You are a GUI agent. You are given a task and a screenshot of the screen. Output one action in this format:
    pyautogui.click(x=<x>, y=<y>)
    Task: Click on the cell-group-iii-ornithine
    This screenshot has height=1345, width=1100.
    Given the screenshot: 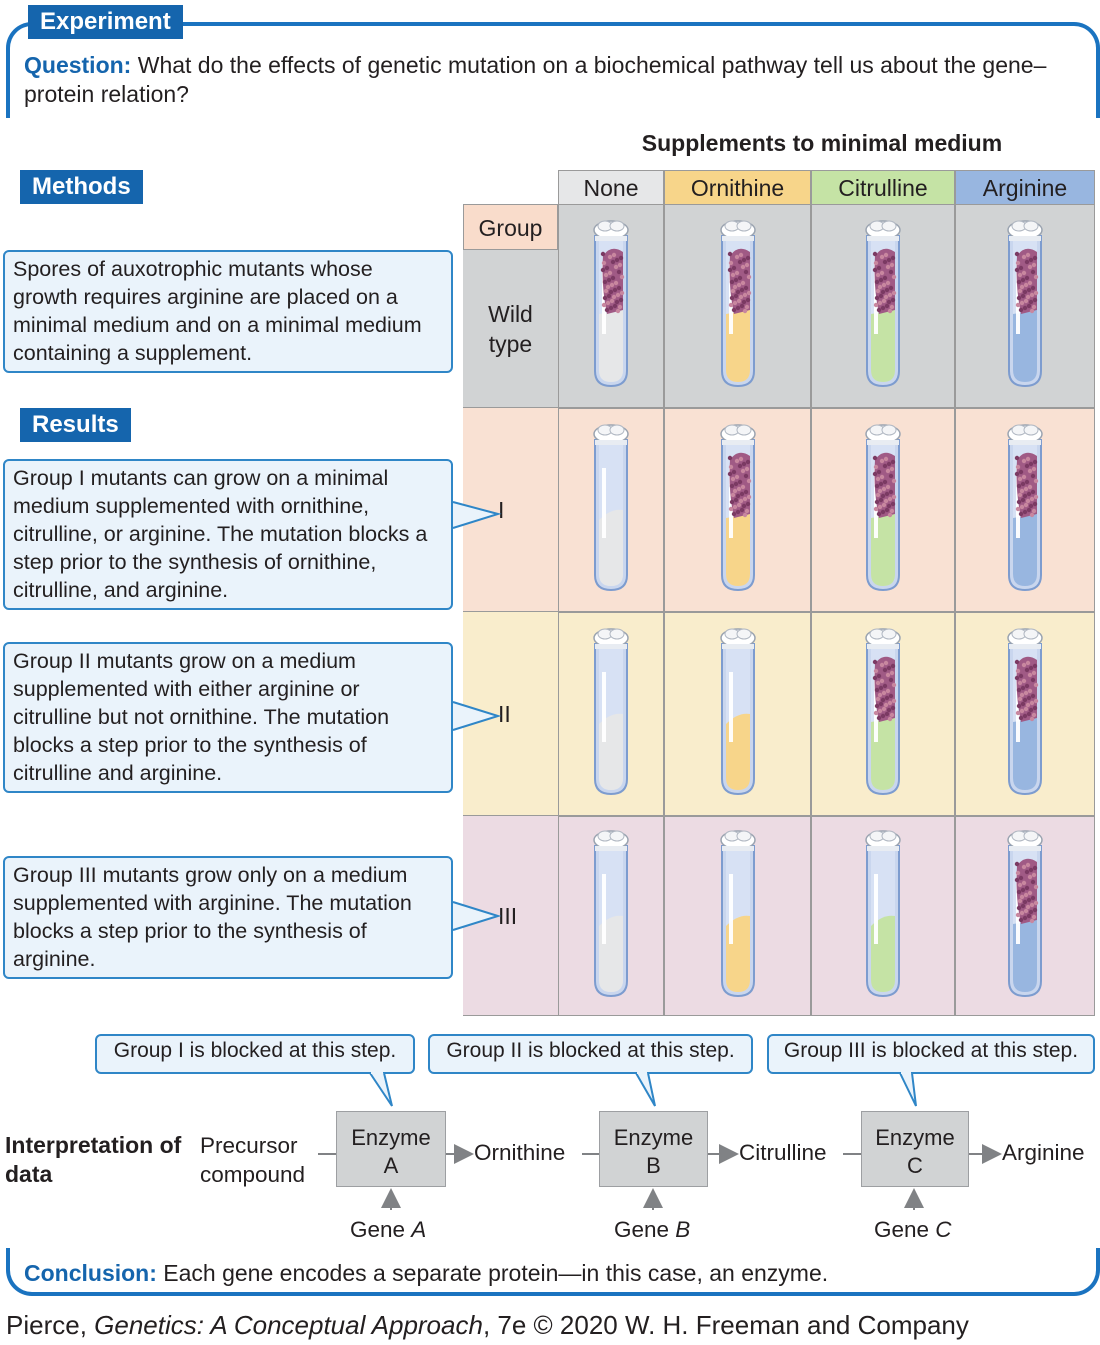 What is the action you would take?
    pyautogui.click(x=737, y=916)
    